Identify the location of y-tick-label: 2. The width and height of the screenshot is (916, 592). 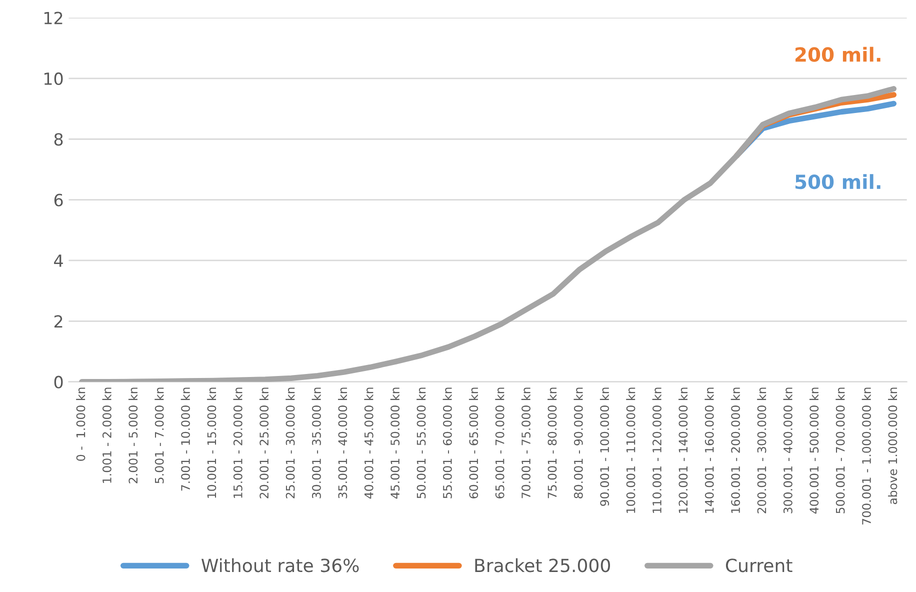
(58, 321).